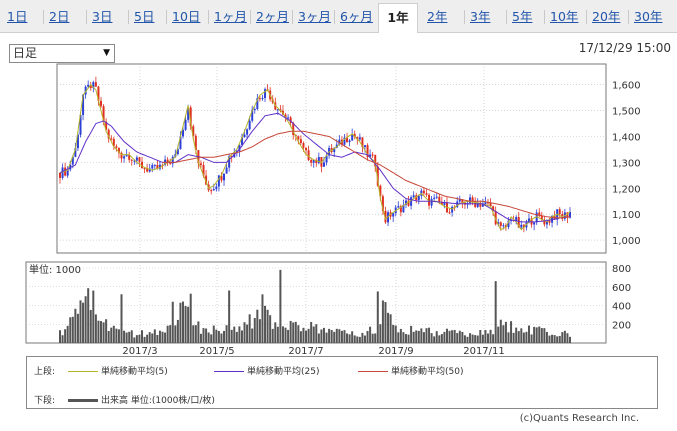 The height and width of the screenshot is (431, 677). Describe the element at coordinates (398, 18) in the screenshot. I see `tab-10: 1年` at that location.